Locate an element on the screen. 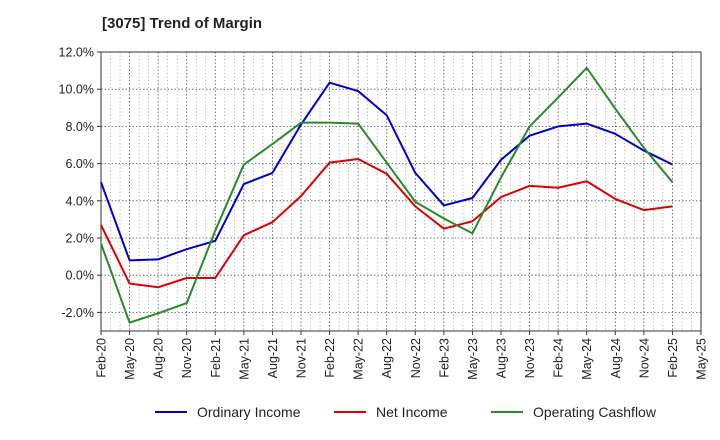 This screenshot has height=440, width=720. x-tick-label: Aug-24 is located at coordinates (616, 358).